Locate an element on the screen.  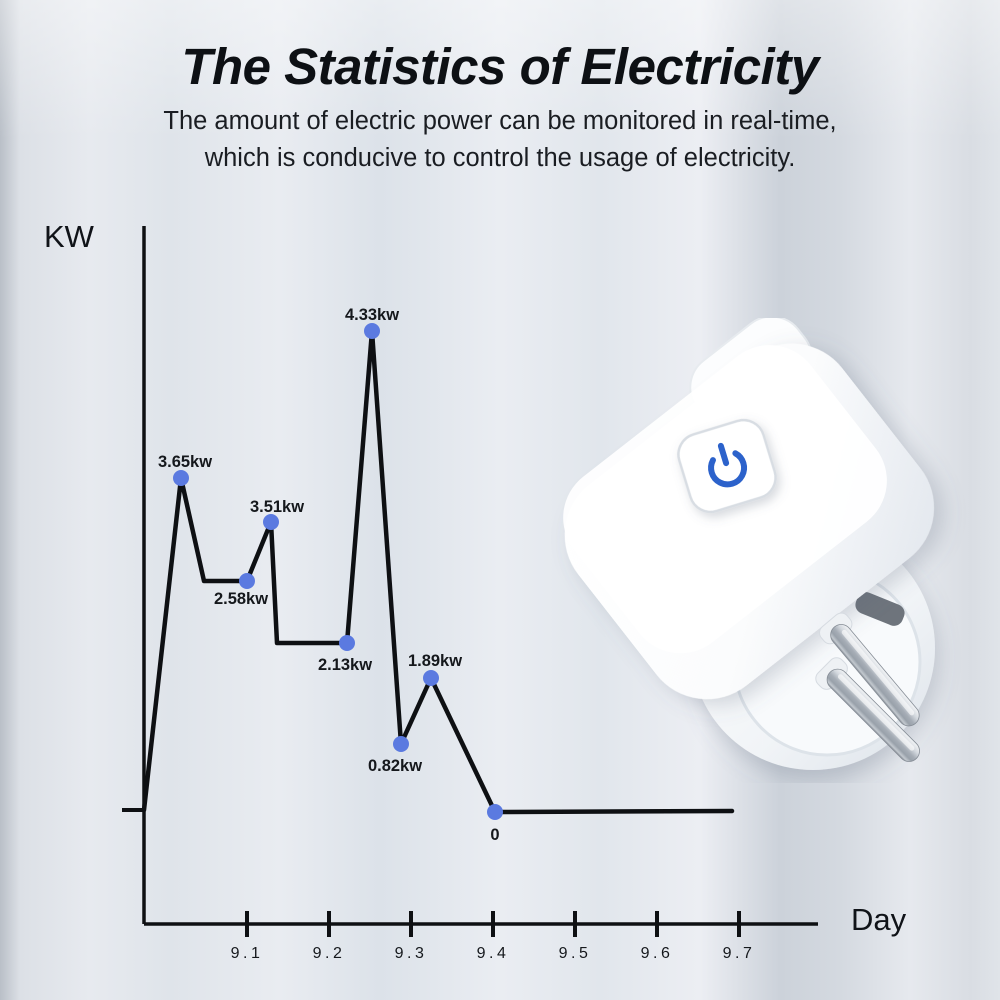
plug-pin-lower is located at coordinates (873, 715).